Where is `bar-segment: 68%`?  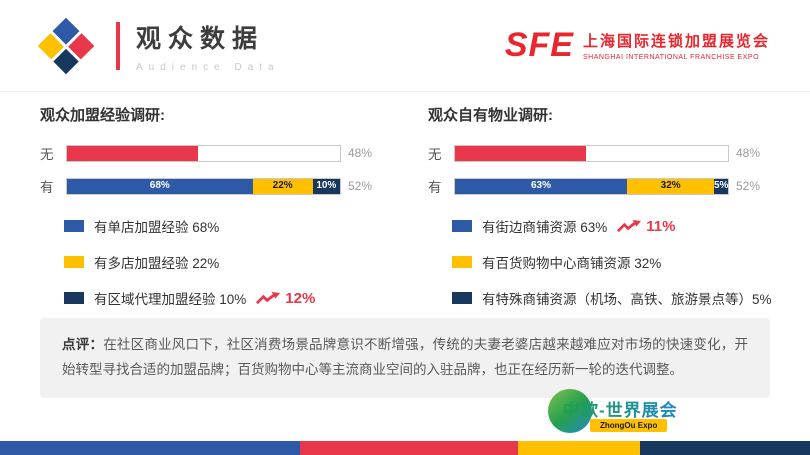 bar-segment: 68% is located at coordinates (160, 186).